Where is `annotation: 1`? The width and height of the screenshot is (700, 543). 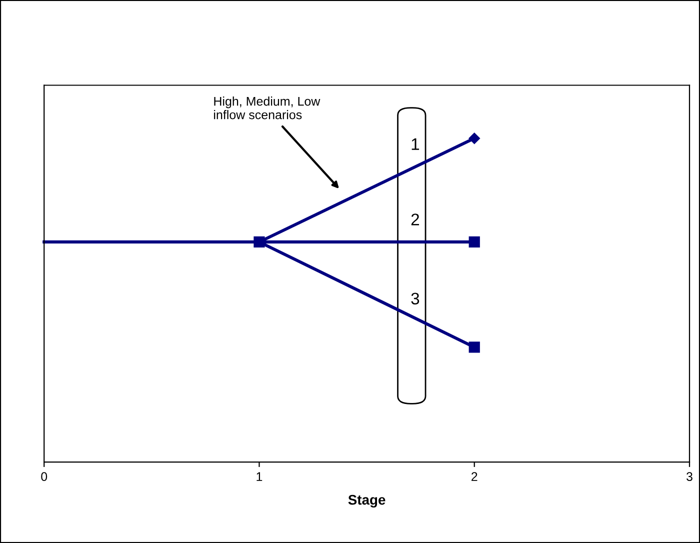 annotation: 1 is located at coordinates (416, 144).